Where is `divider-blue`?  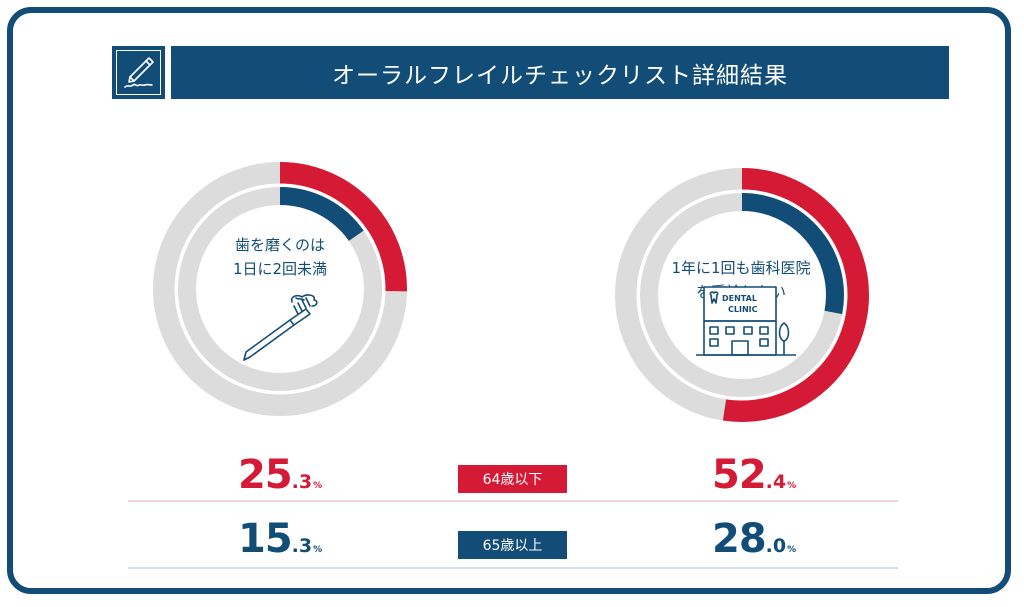
divider-blue is located at coordinates (513, 568).